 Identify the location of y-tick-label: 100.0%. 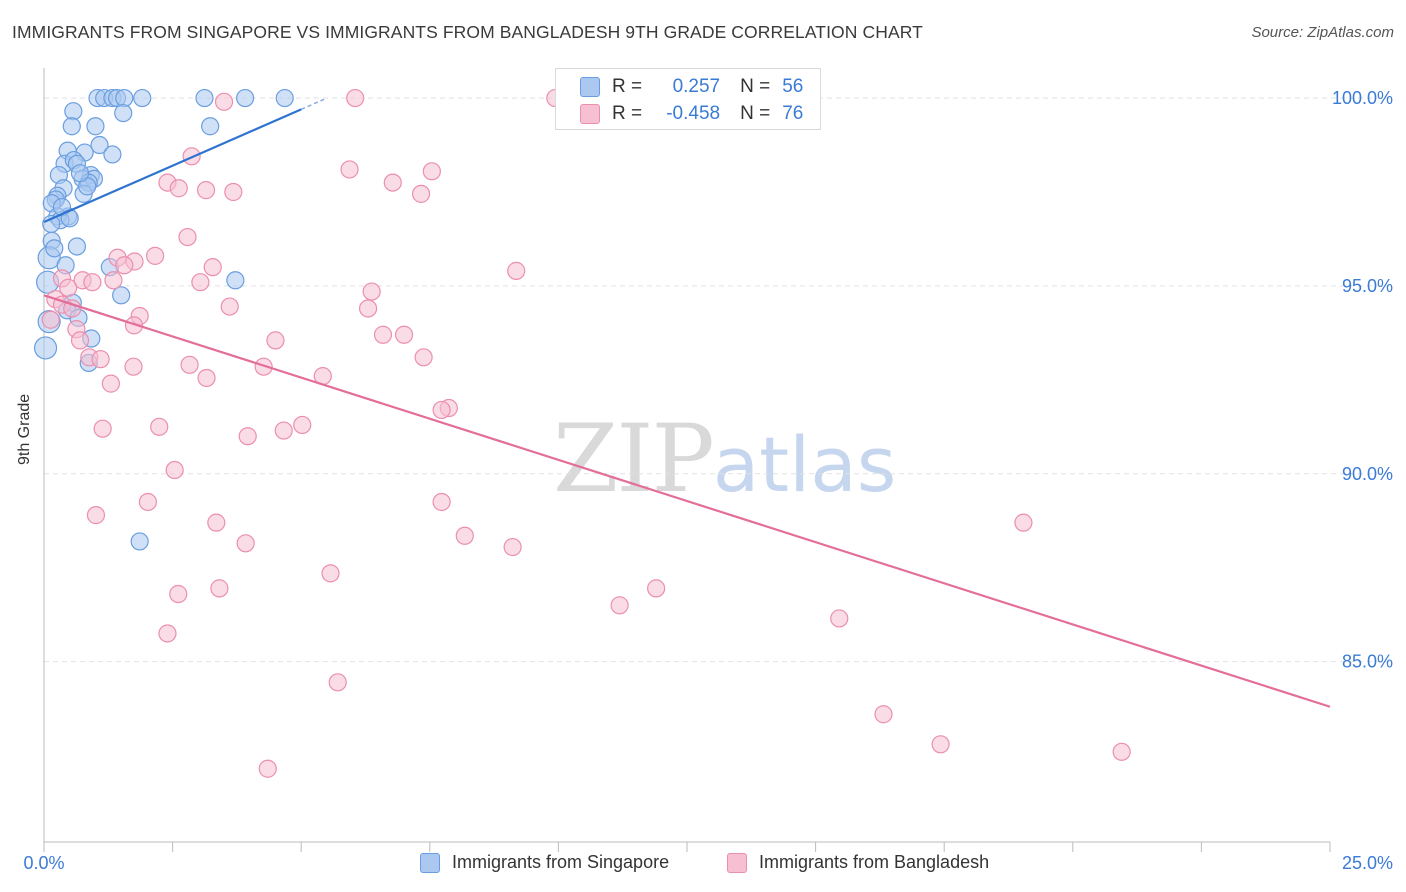
(1362, 98).